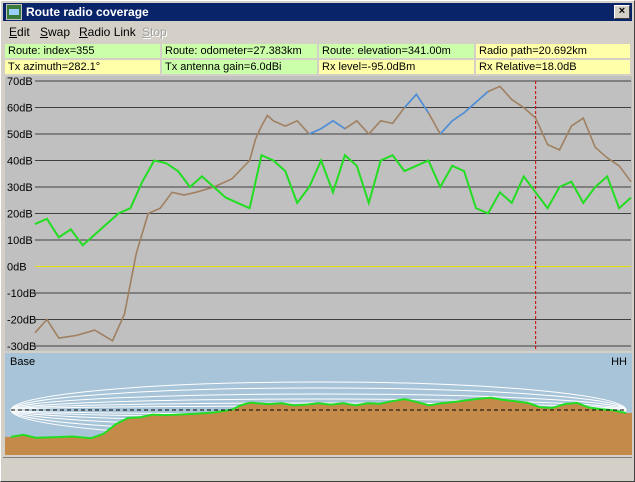 The width and height of the screenshot is (635, 482). I want to click on menu-swap: Swap, so click(55, 32).